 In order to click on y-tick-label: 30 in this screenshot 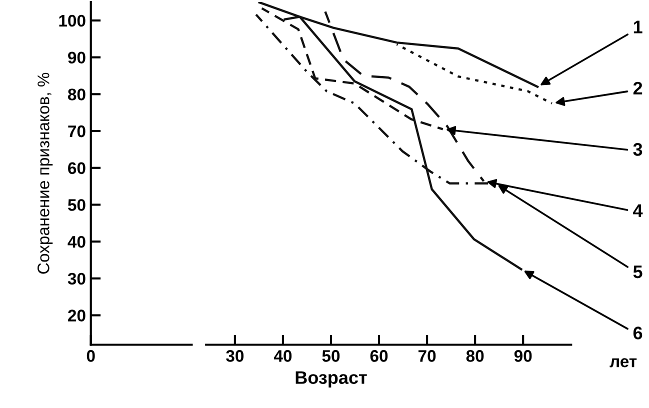, I will do `click(77, 278)`.